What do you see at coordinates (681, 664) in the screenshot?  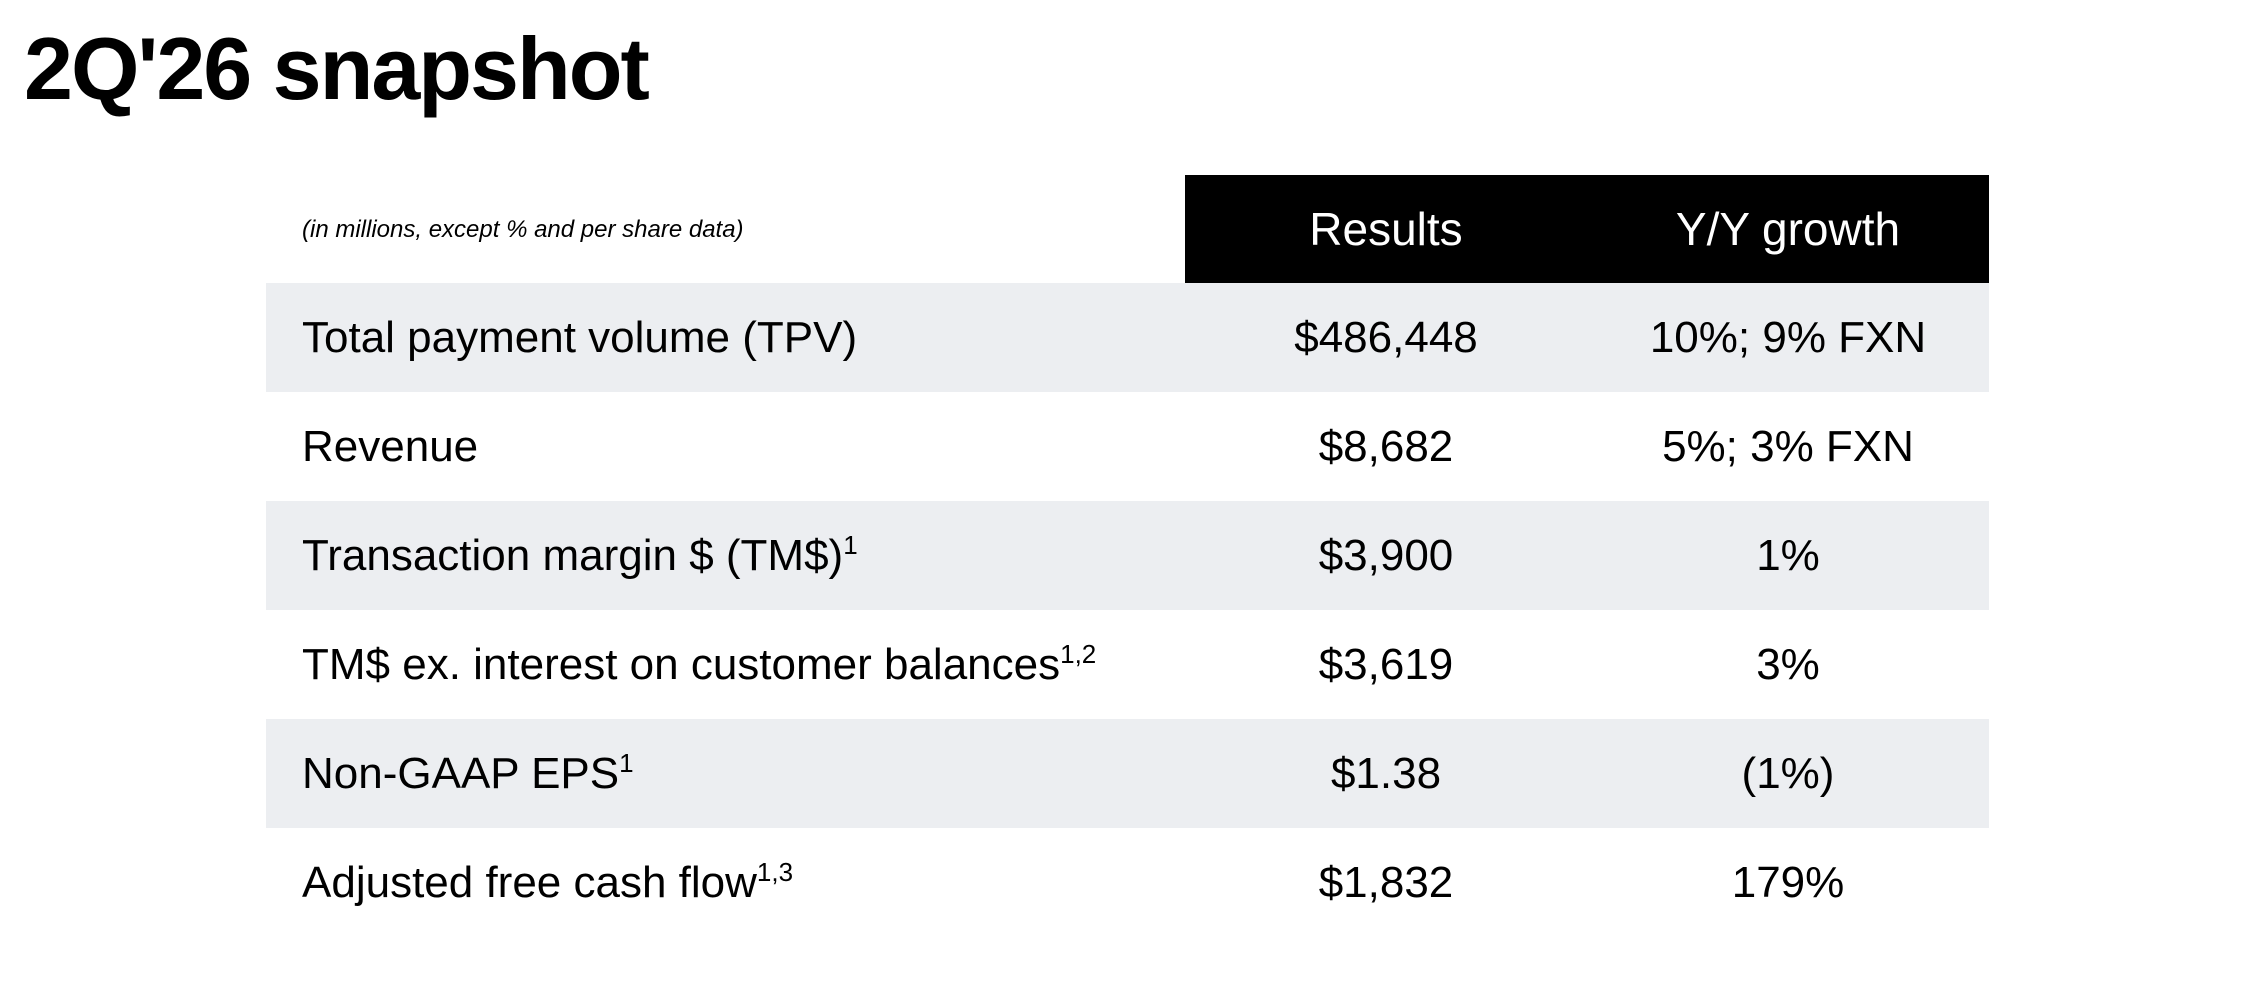 I see `label-text: TM$ ex. interest on customer balances` at bounding box center [681, 664].